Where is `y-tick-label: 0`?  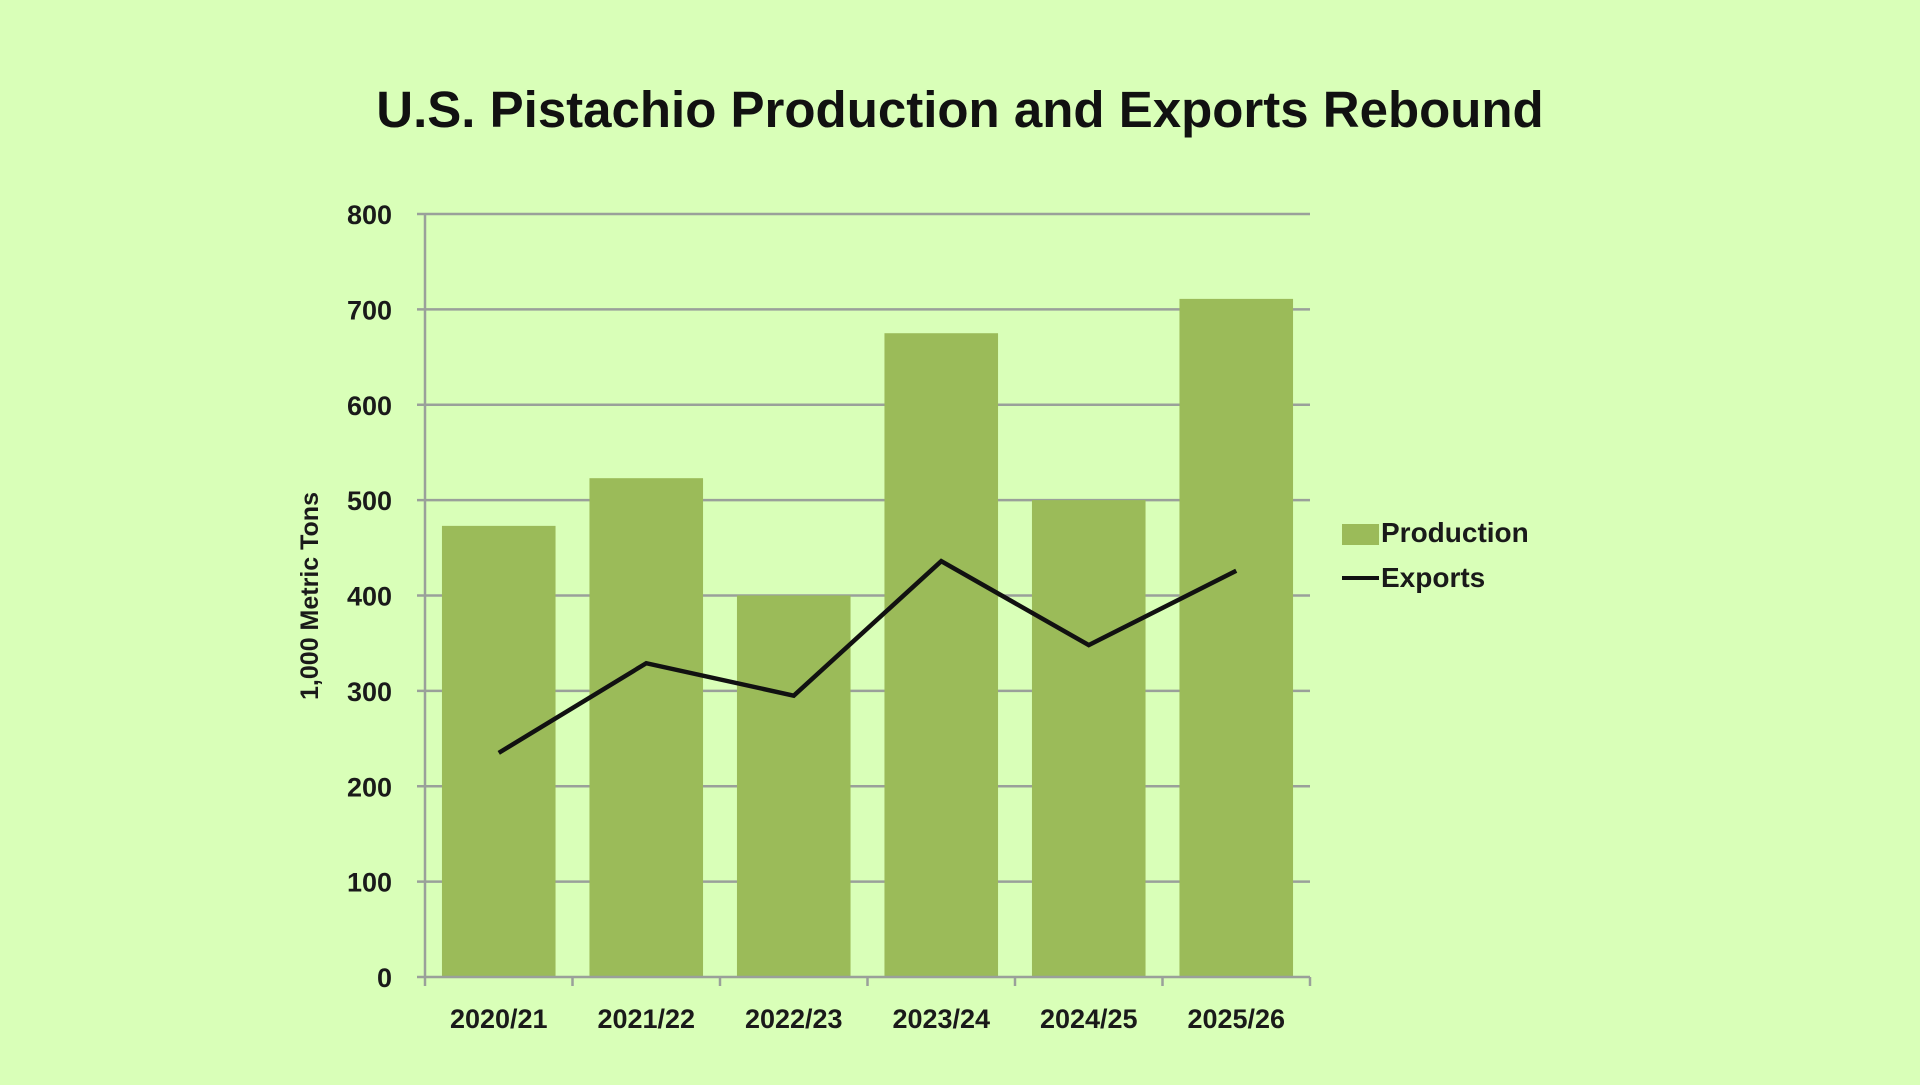
y-tick-label: 0 is located at coordinates (384, 978).